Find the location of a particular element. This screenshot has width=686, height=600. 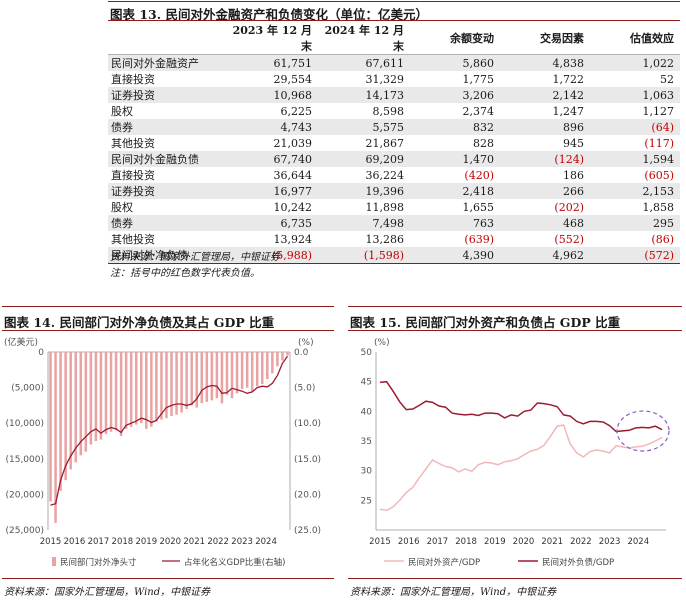

table-cell: 1,858 is located at coordinates (658, 207).